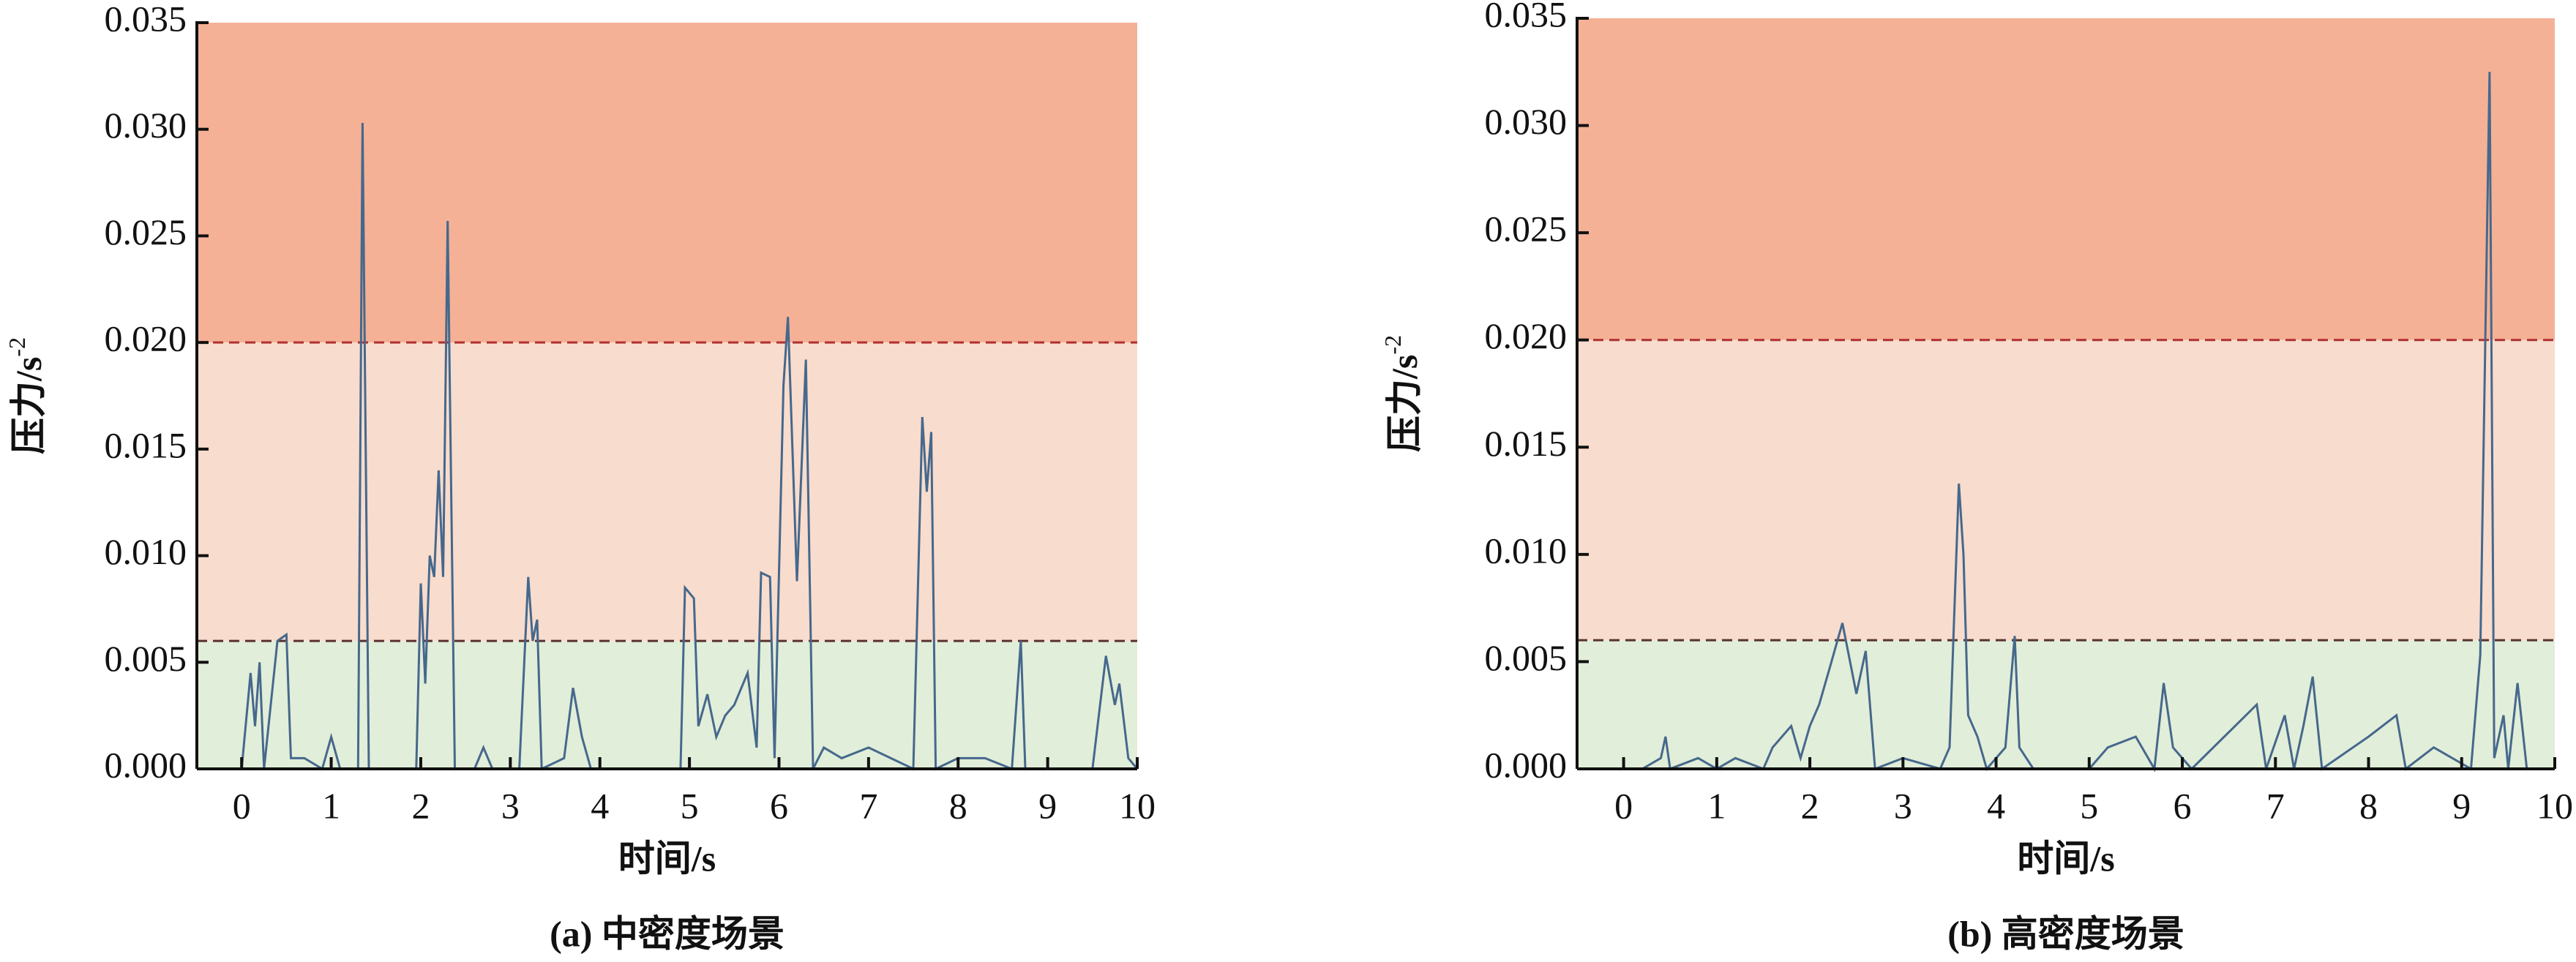  What do you see at coordinates (667, 934) in the screenshot?
I see `caption: (a) 中密度场景` at bounding box center [667, 934].